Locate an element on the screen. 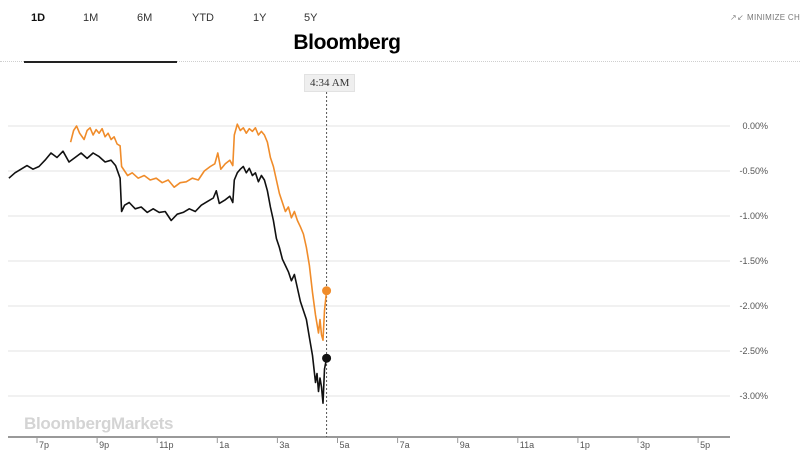 Image resolution: width=800 pixels, height=452 pixels. x-tick-label: 7a is located at coordinates (405, 445).